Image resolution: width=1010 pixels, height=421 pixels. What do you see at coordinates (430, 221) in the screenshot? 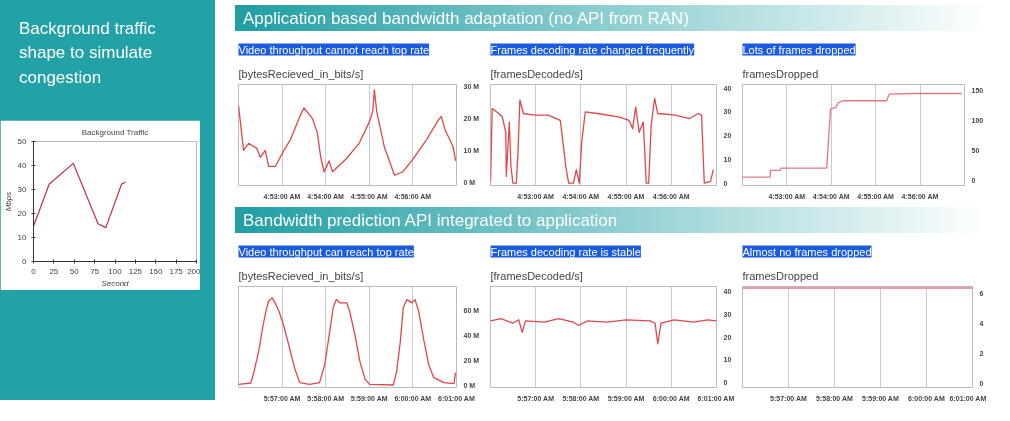
I see `text: Bandwidth prediction API integrated to application` at bounding box center [430, 221].